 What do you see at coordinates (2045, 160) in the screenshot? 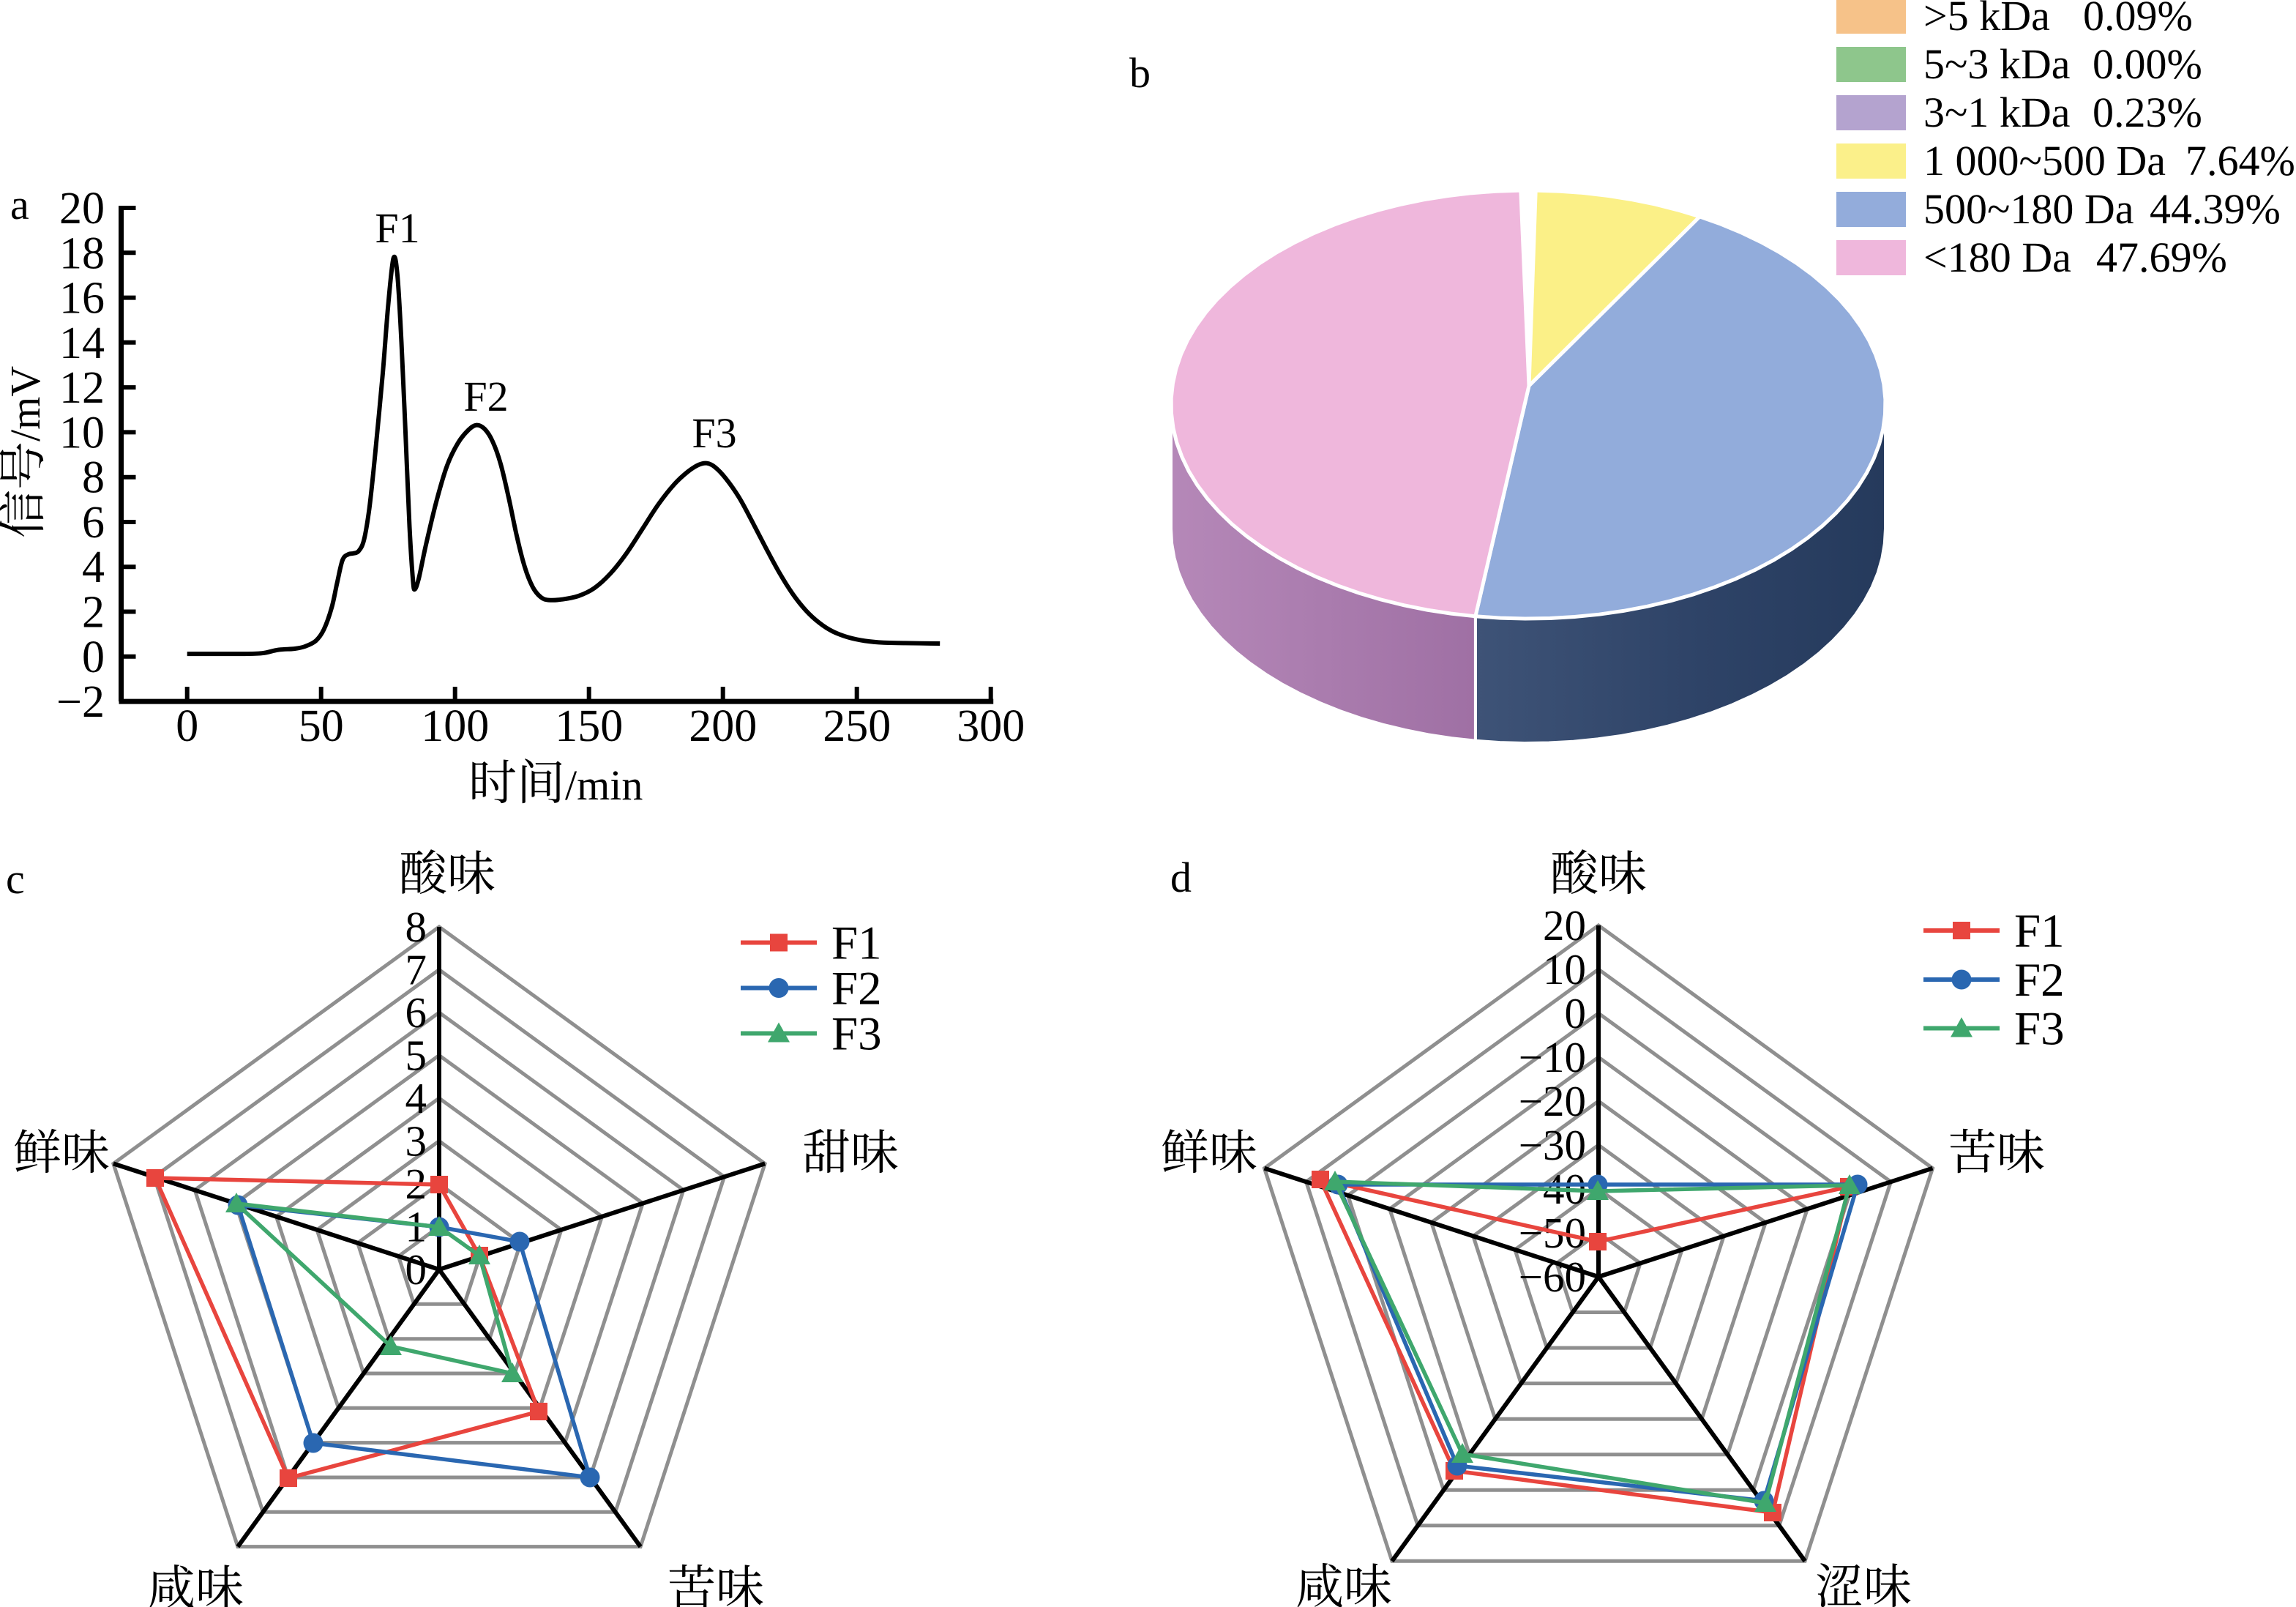
I see `svg-text: 1 000~500 Da` at bounding box center [2045, 160].